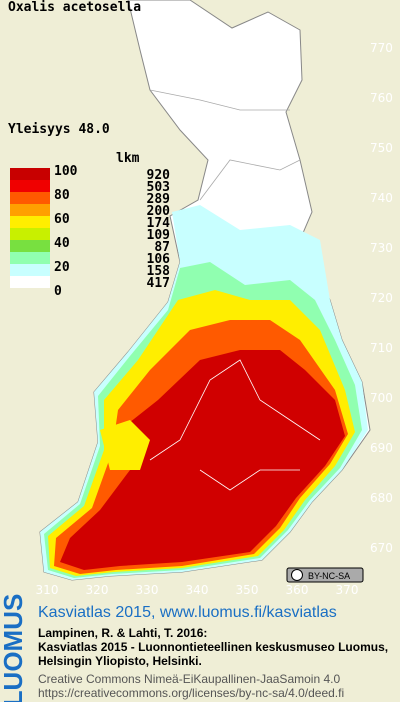 The height and width of the screenshot is (702, 400). Describe the element at coordinates (158, 199) in the screenshot. I see `legend-count: 289` at that location.